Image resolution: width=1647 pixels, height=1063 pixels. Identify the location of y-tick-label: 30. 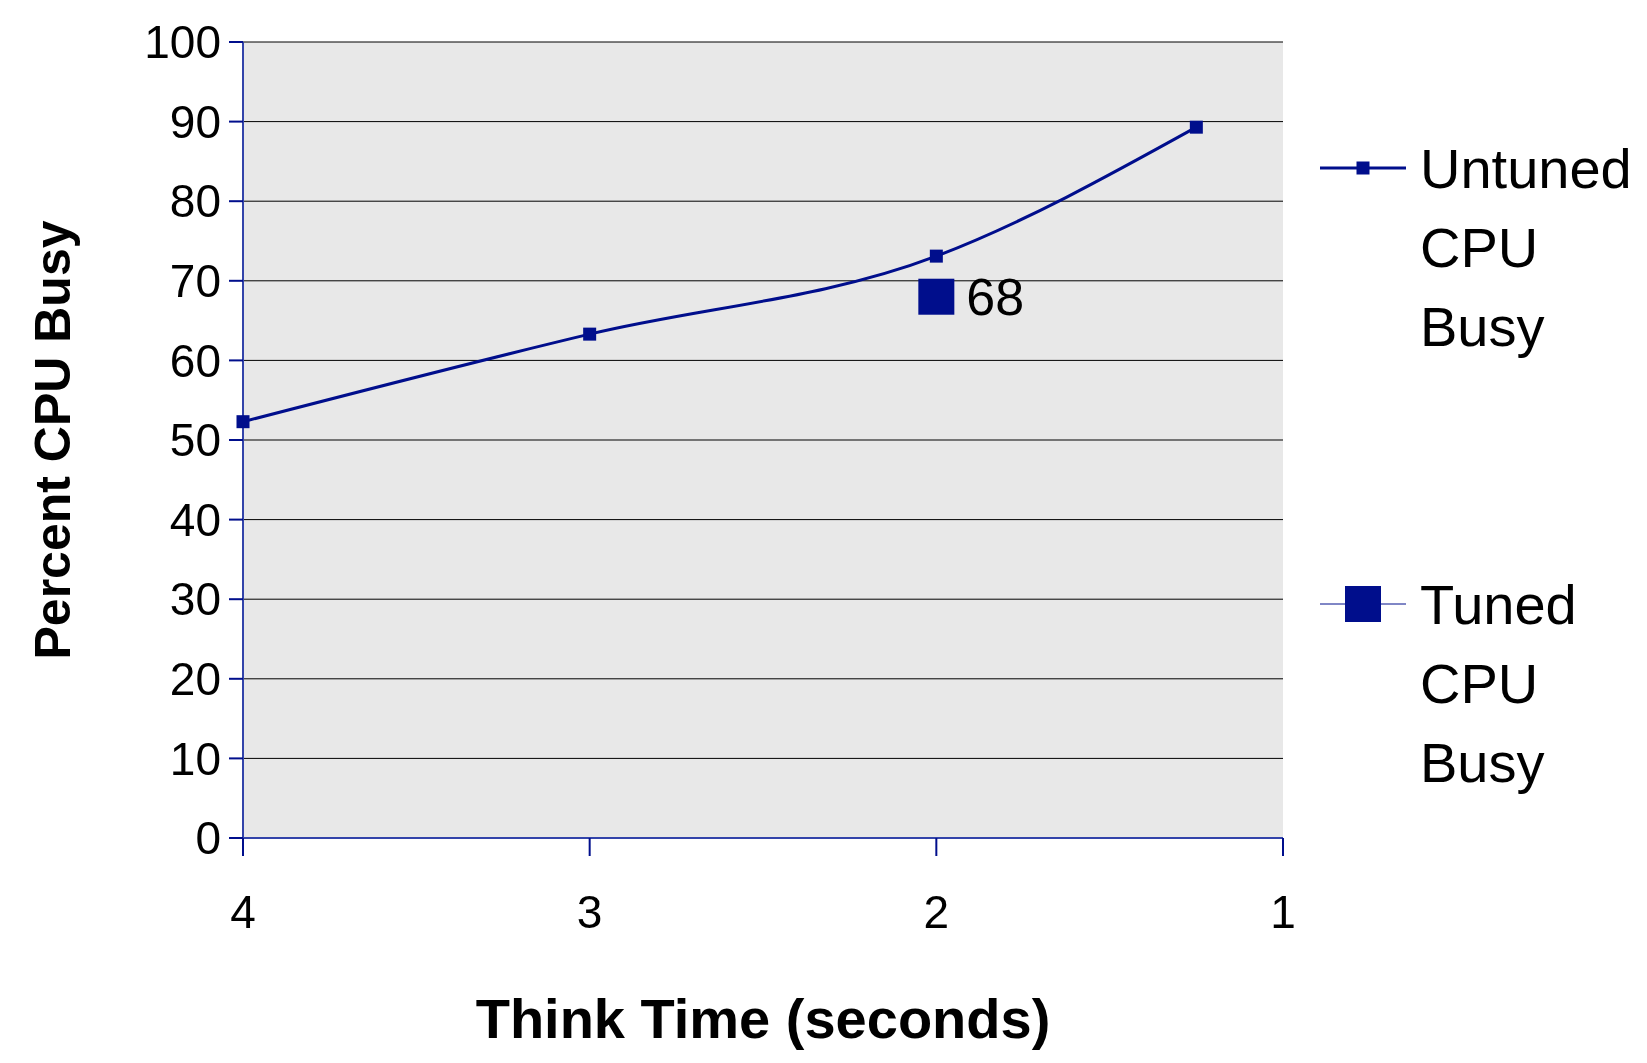
(195, 599).